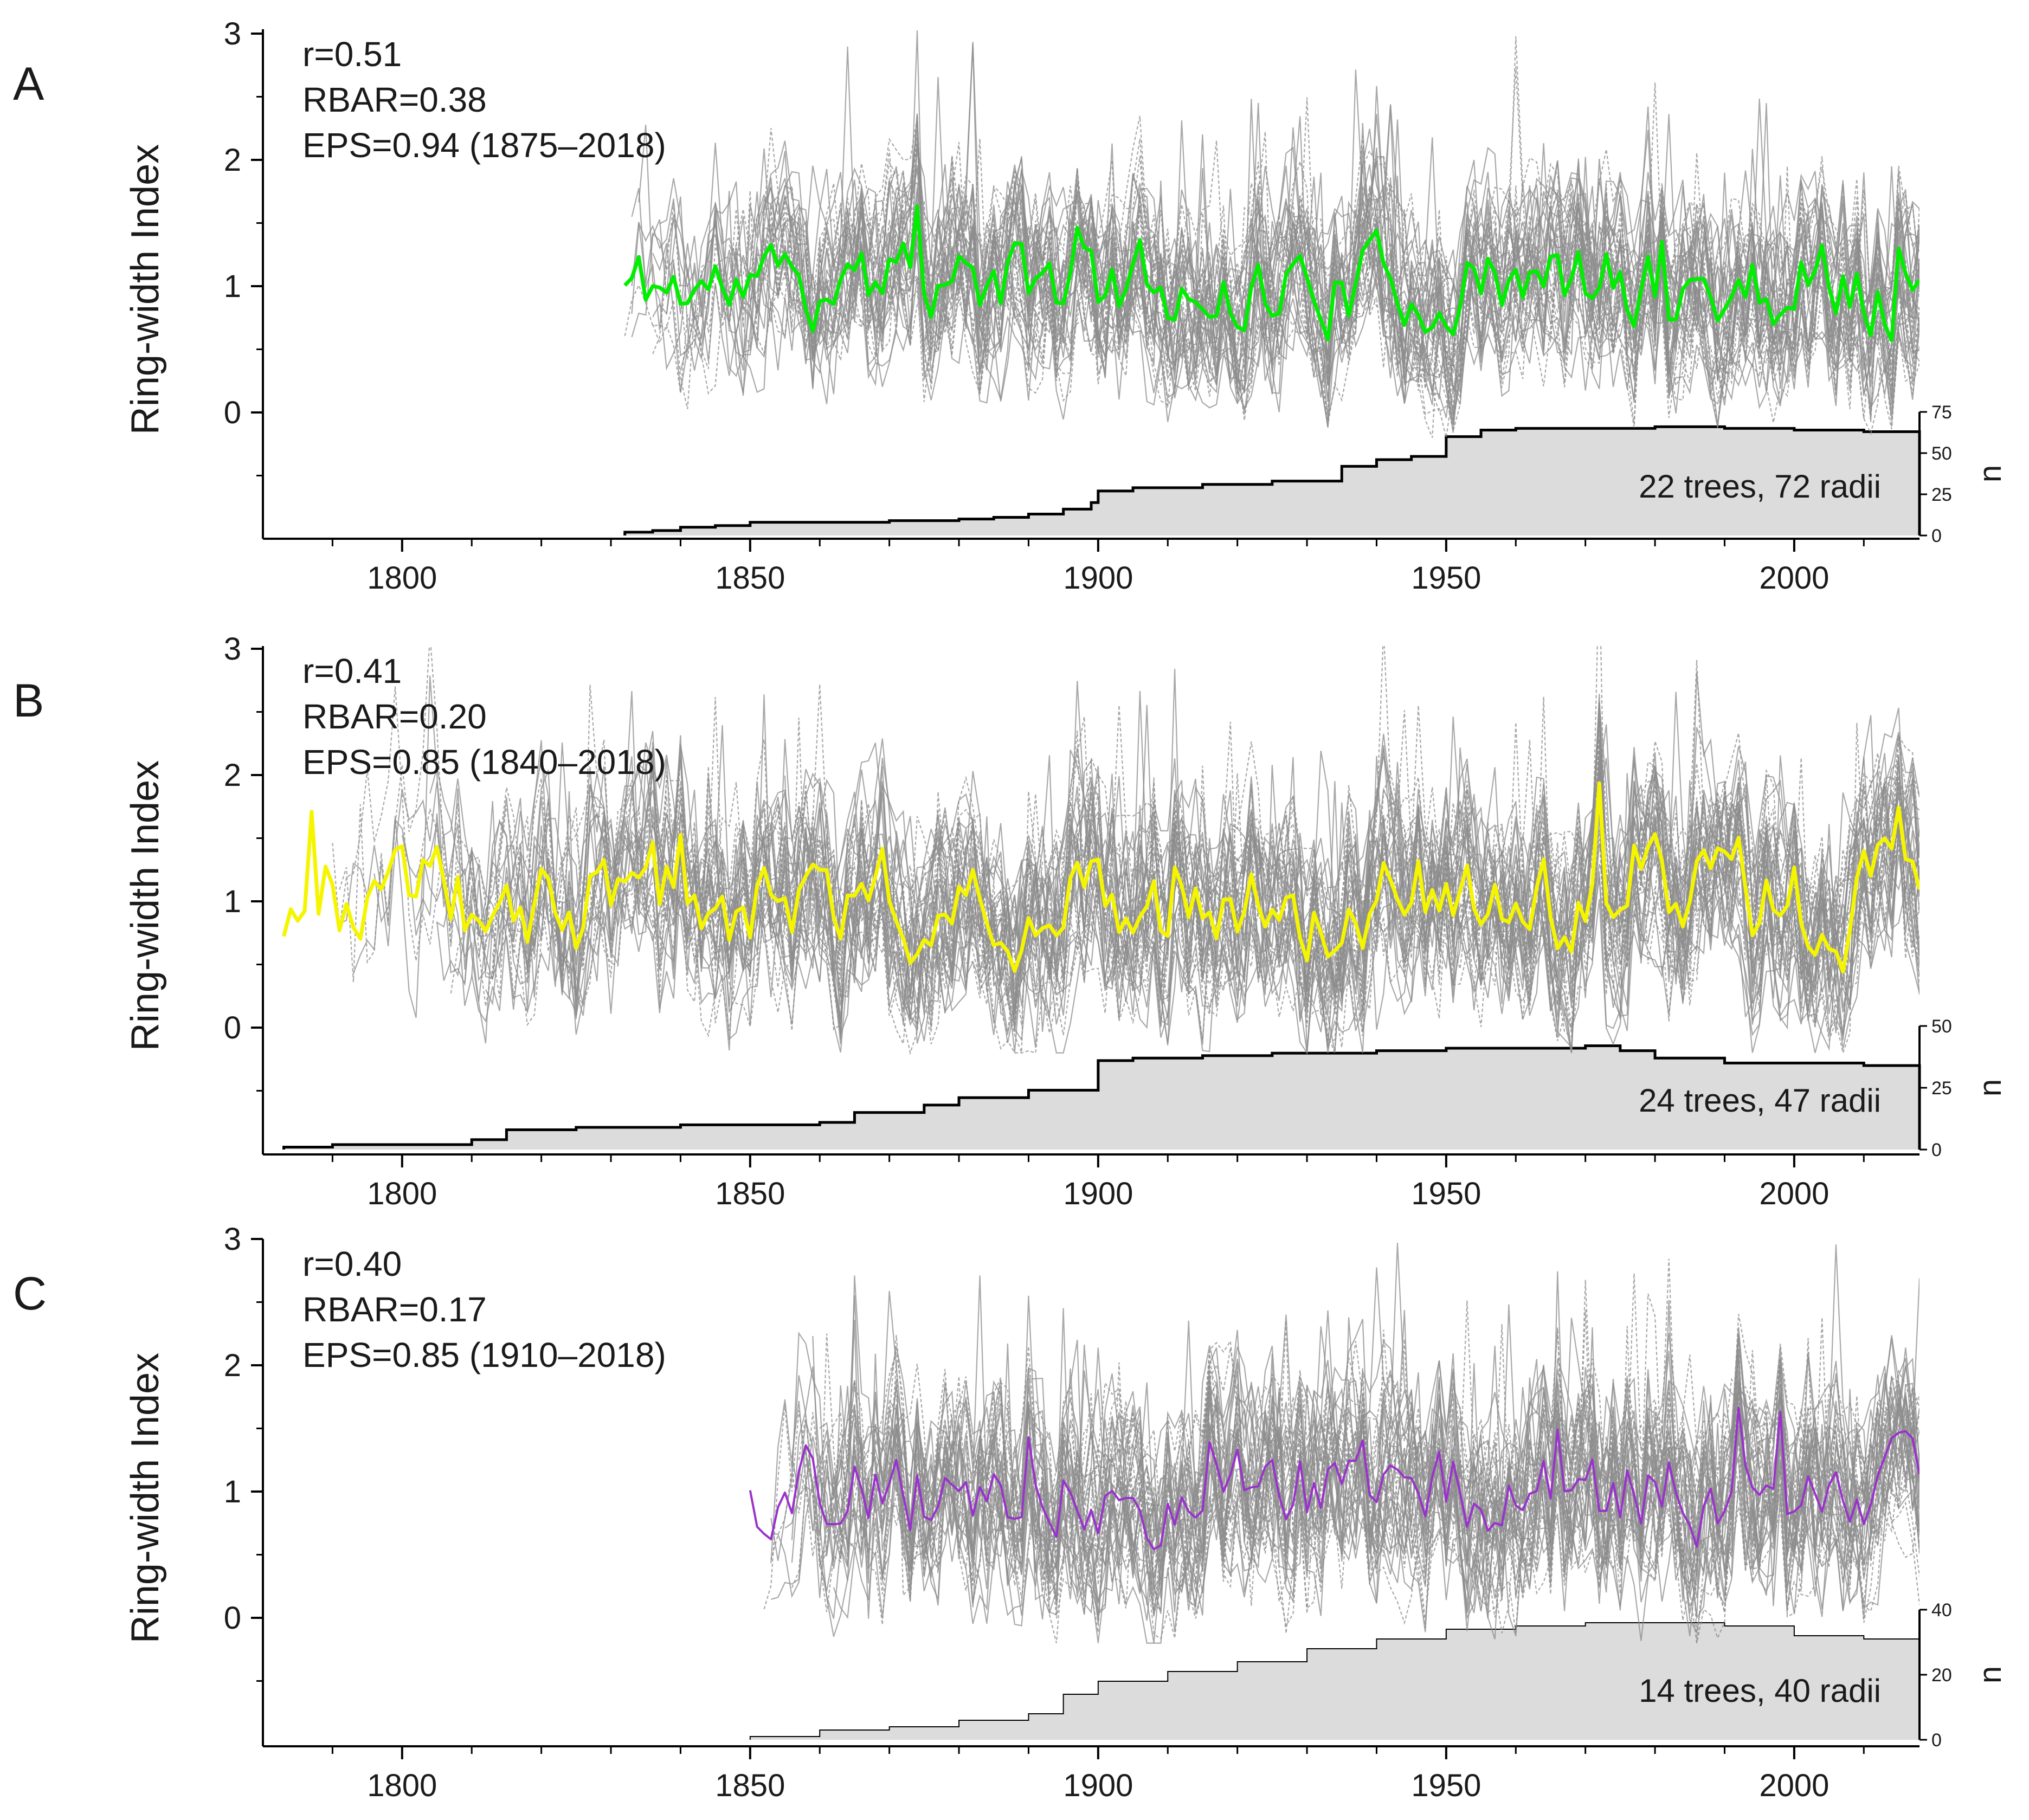  I want to click on sample-depth-label: 24 trees, 47 radii, so click(1760, 1100).